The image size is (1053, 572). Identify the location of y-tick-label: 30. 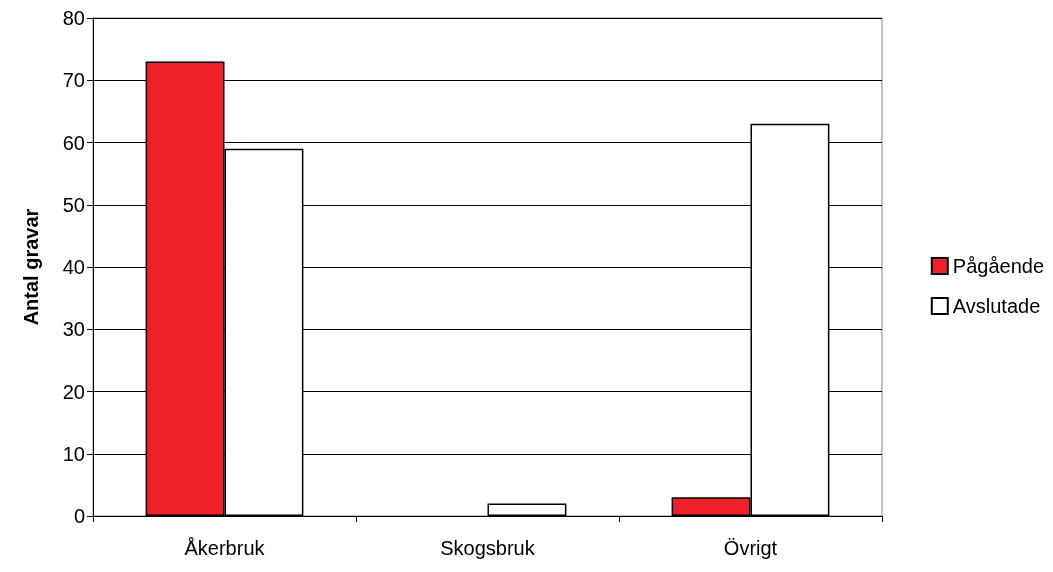
(73, 329).